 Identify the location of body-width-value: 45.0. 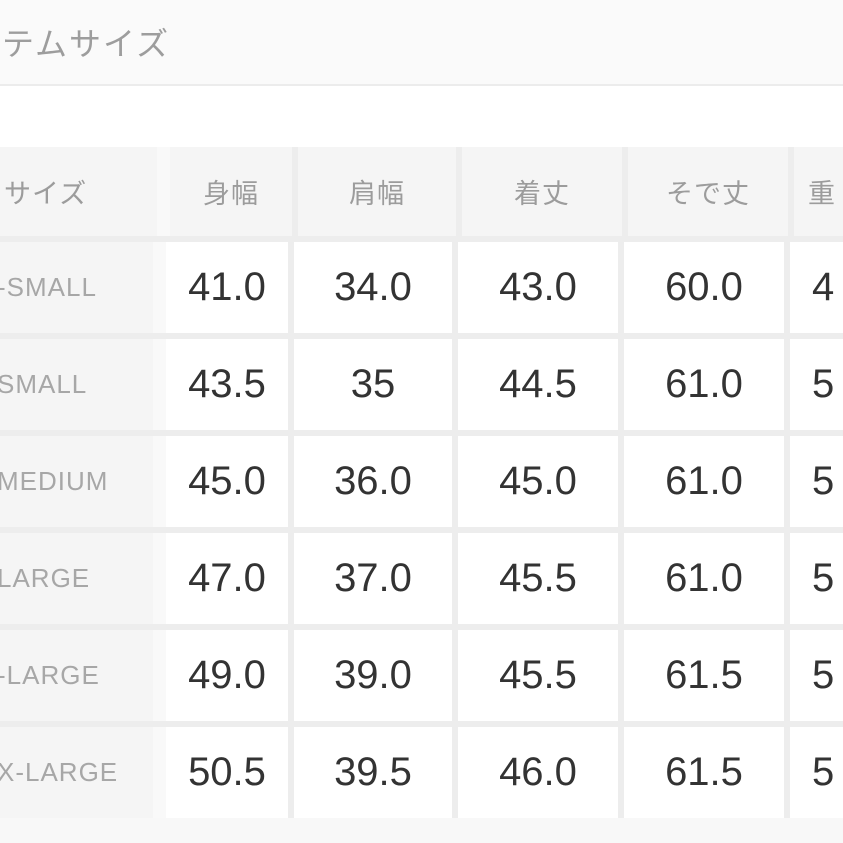
(227, 481).